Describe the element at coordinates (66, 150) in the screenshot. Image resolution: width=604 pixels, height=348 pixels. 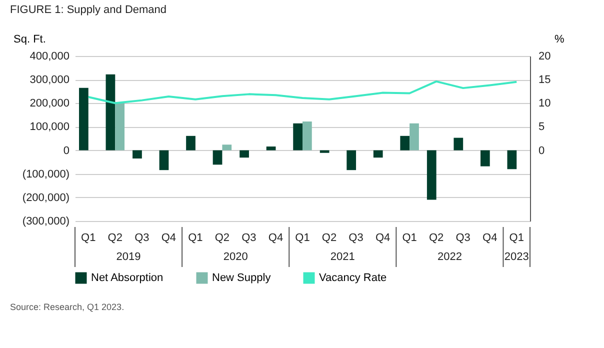
I see `y-tick-label: 0` at that location.